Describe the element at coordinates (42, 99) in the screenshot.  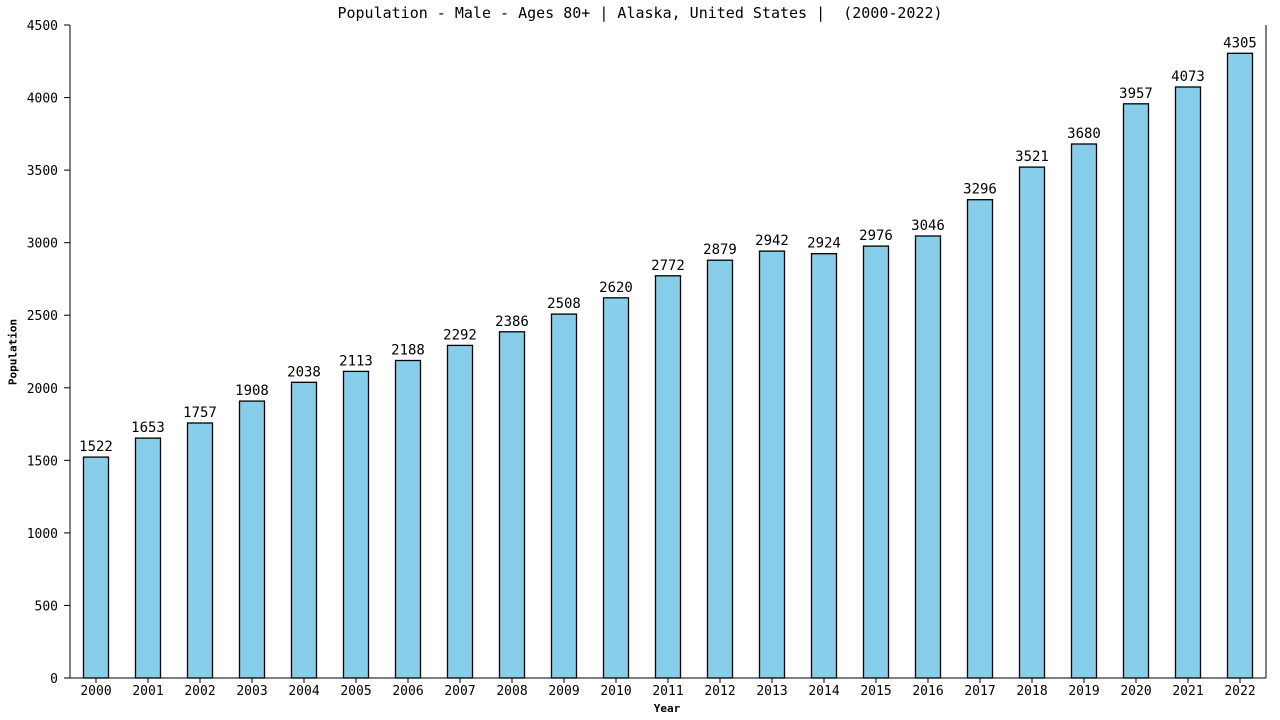
I see `y-tick-label-4000: 4000` at that location.